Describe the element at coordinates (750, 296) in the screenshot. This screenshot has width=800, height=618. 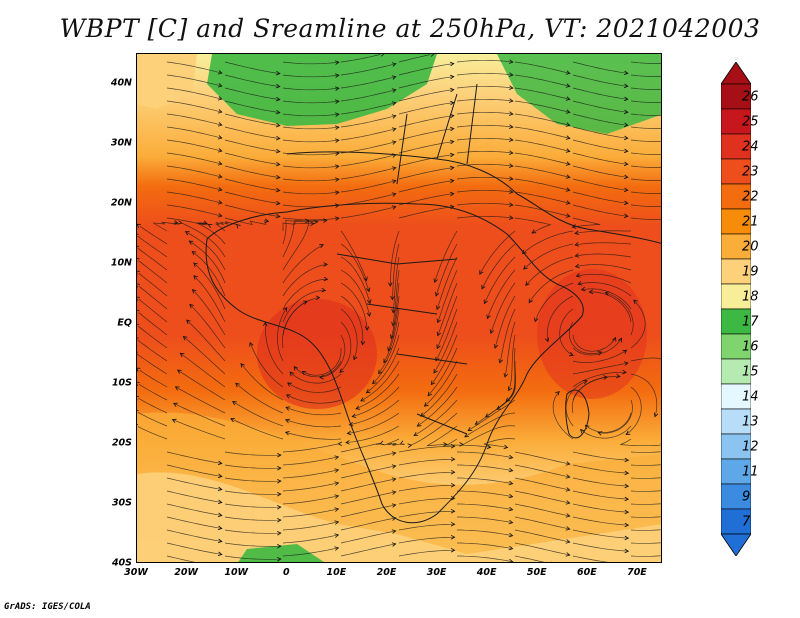
I see `colorbar-tick-label: 18` at that location.